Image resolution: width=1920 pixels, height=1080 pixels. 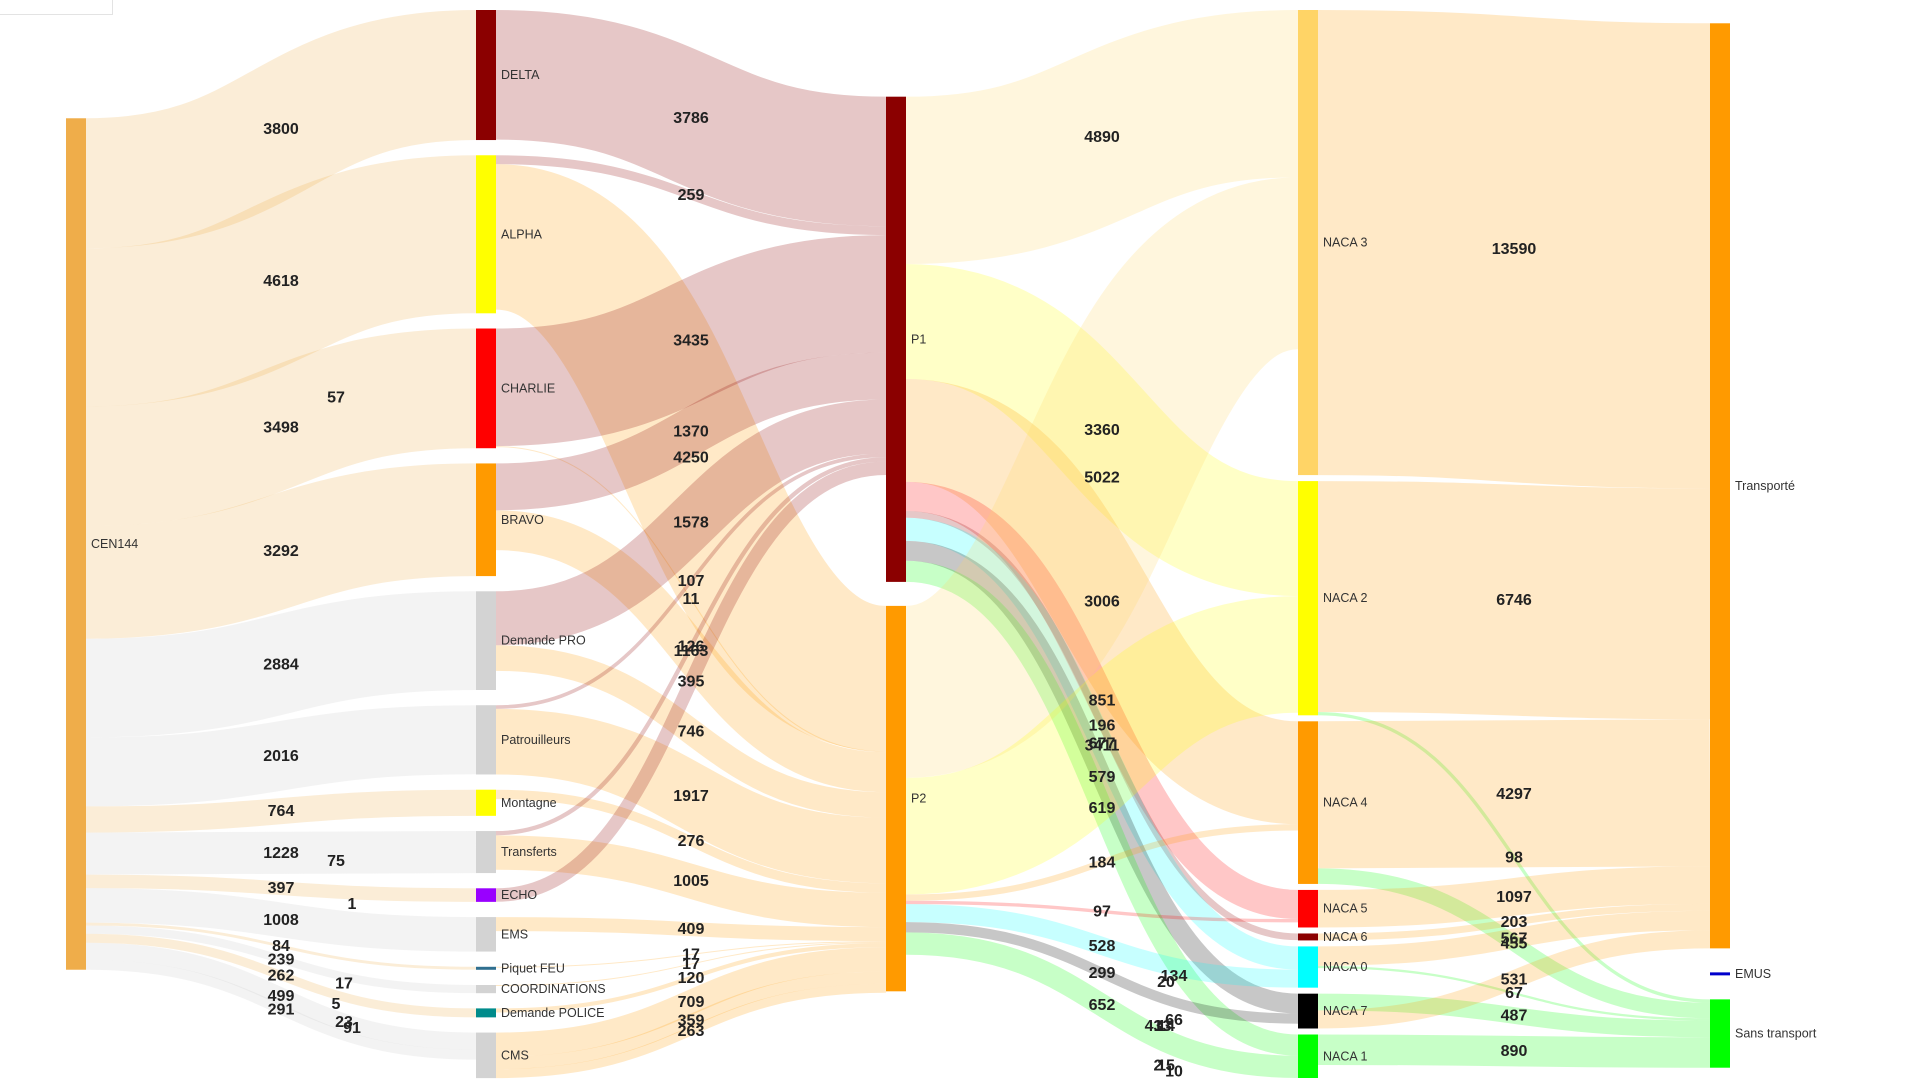 I want to click on node-coord, so click(x=486, y=989).